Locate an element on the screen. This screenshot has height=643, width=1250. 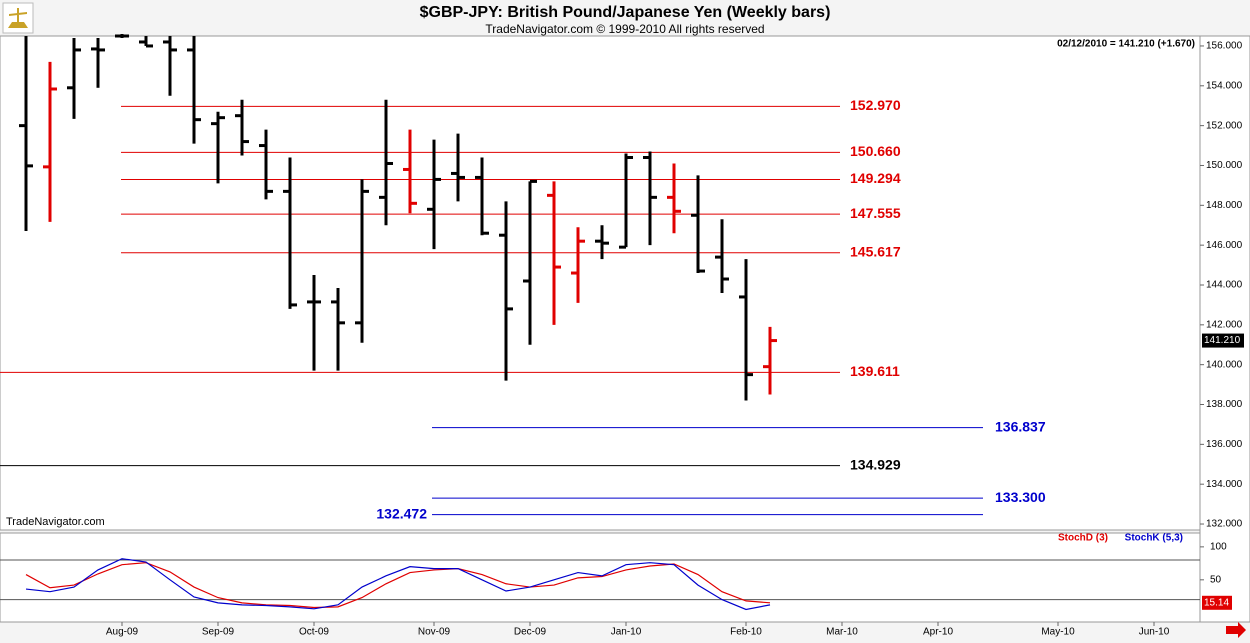
y-tick-label: 142.000 is located at coordinates (1224, 324).